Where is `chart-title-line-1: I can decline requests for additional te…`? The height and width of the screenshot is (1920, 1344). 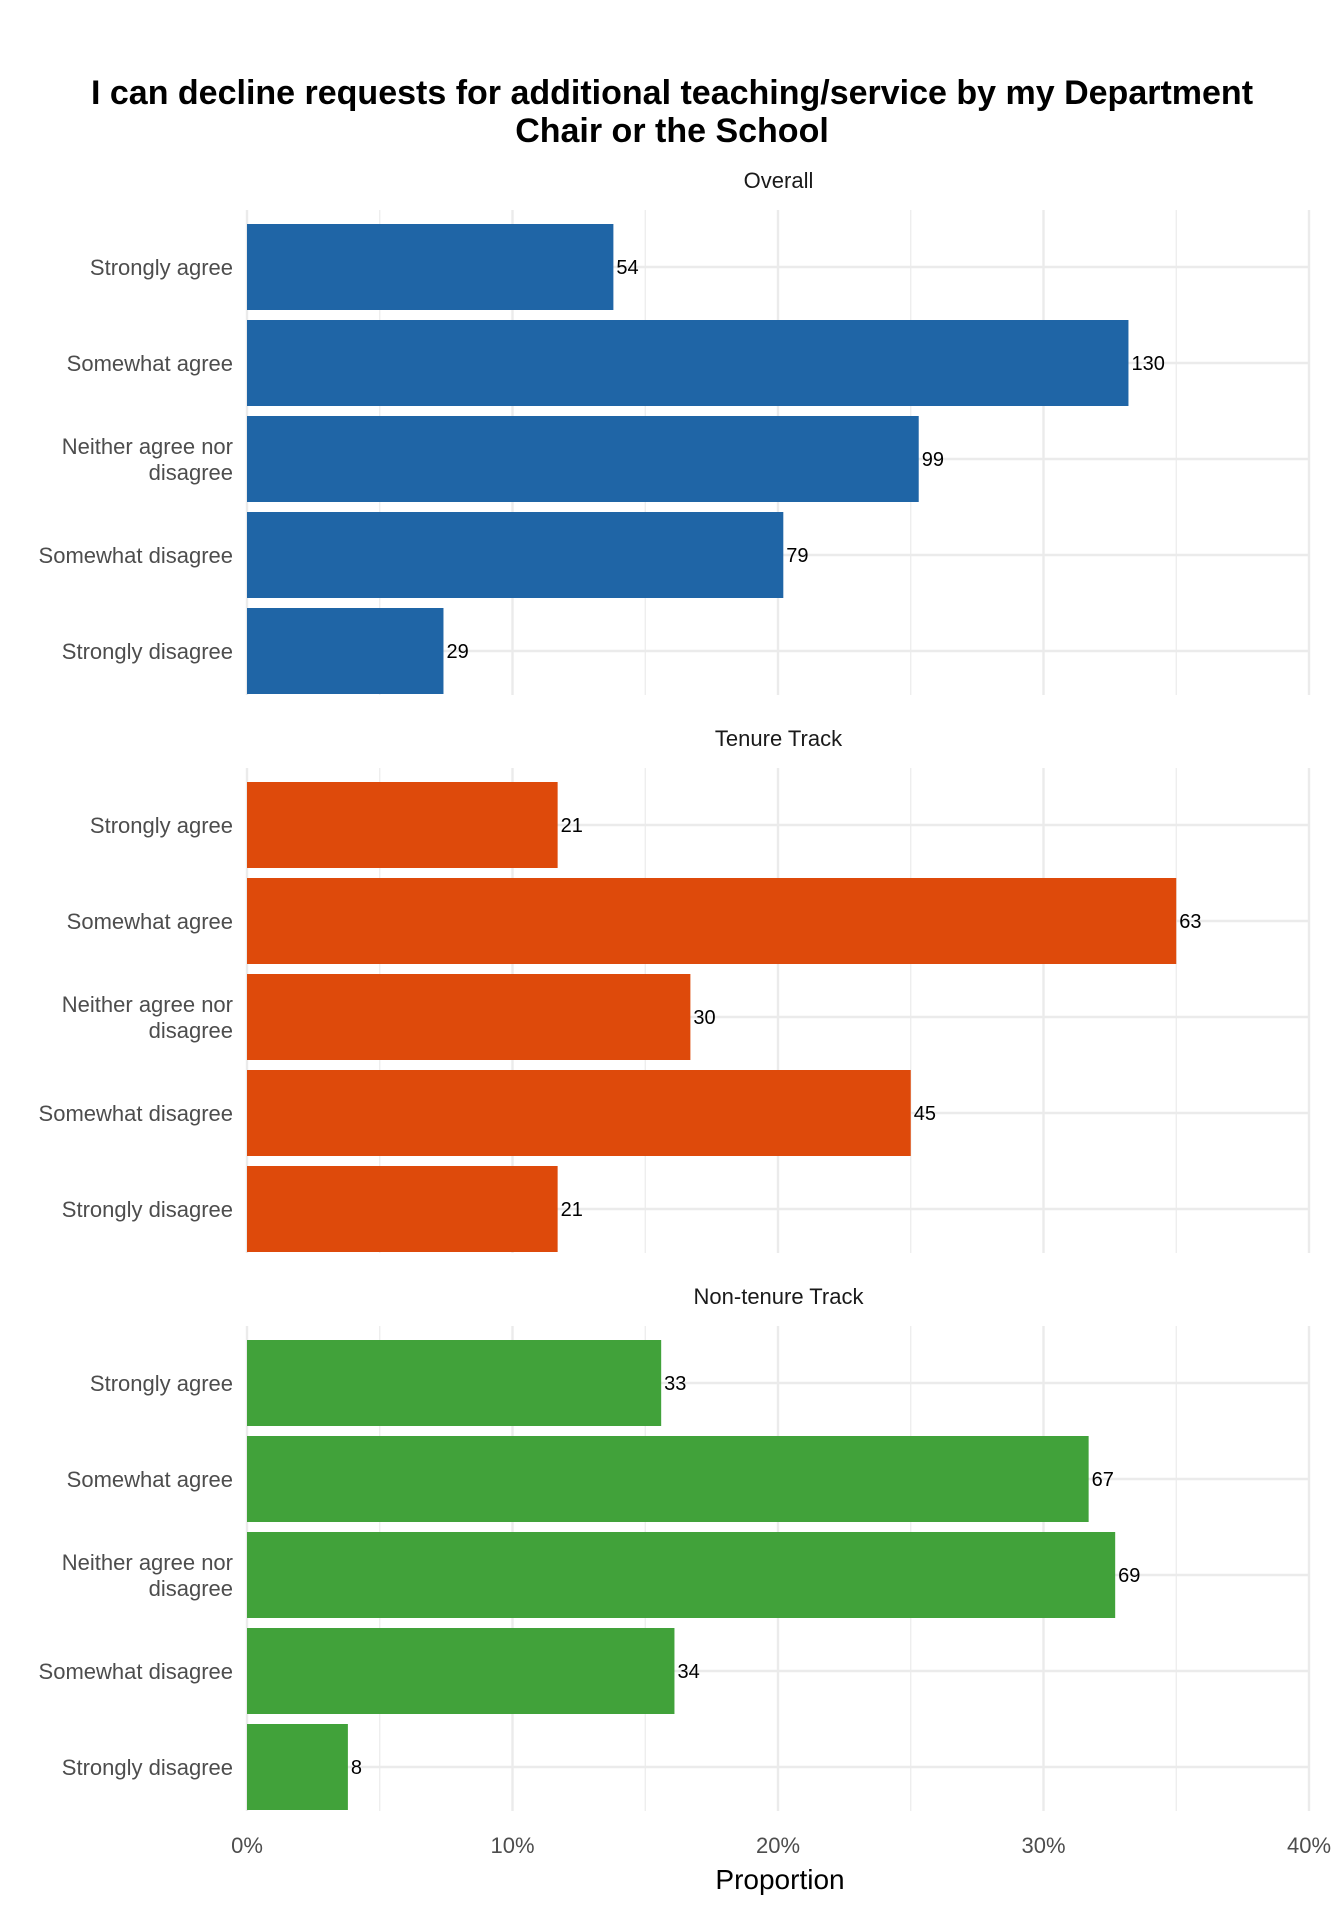
chart-title-line-1: I can decline requests for additional te… is located at coordinates (672, 93).